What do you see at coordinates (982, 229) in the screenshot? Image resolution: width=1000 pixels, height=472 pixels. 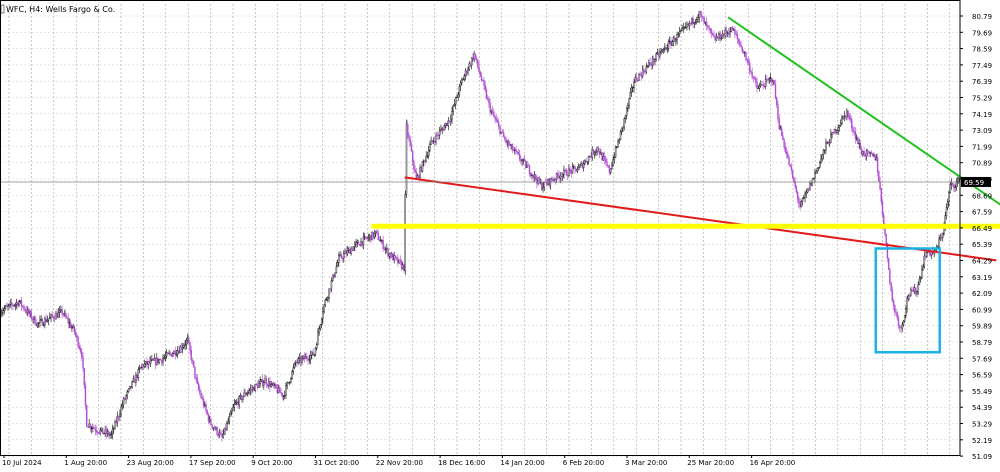 I see `y-tick-label: 66.49` at bounding box center [982, 229].